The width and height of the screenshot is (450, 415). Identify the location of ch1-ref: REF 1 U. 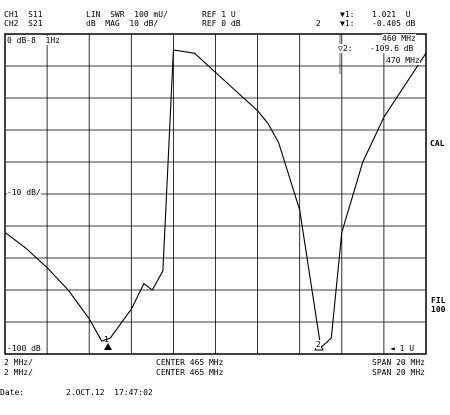
(219, 14).